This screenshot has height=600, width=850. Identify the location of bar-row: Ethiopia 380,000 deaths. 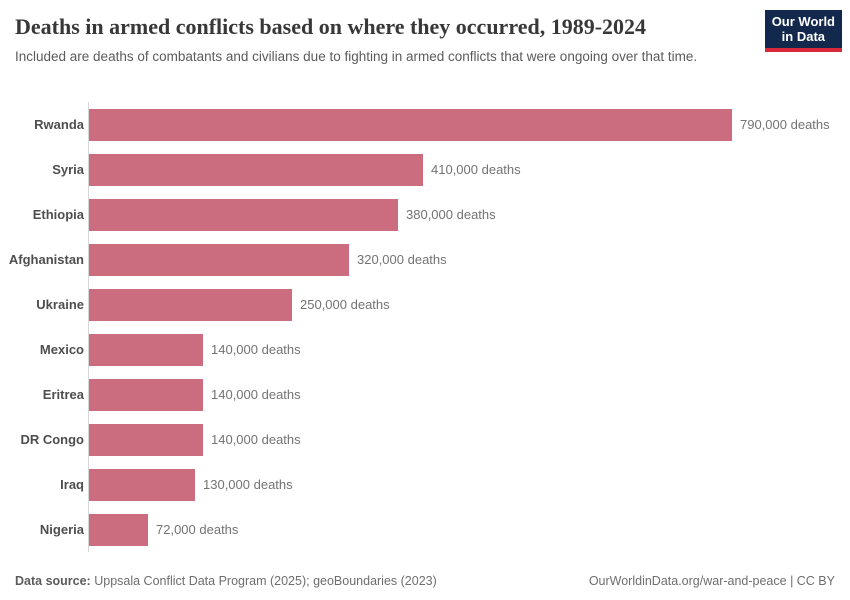
(425, 214).